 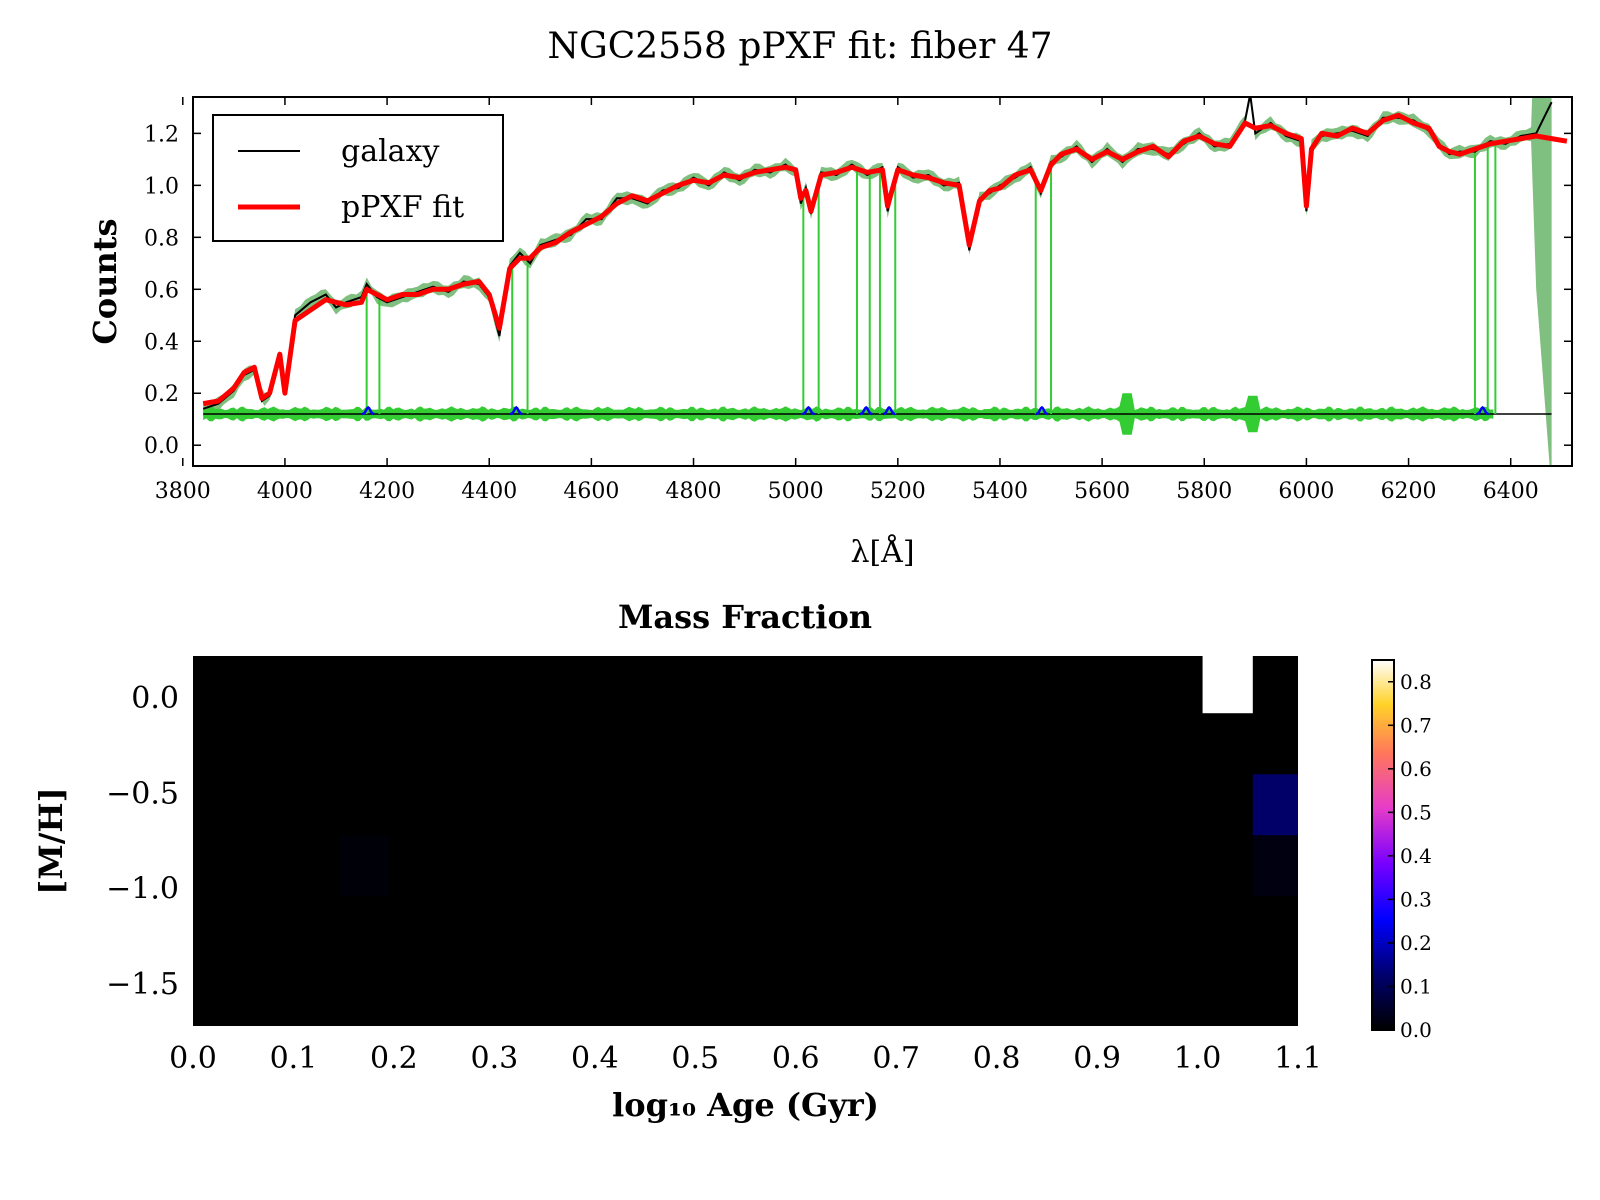 I want to click on y-tick-label: 1.2, so click(x=161, y=134).